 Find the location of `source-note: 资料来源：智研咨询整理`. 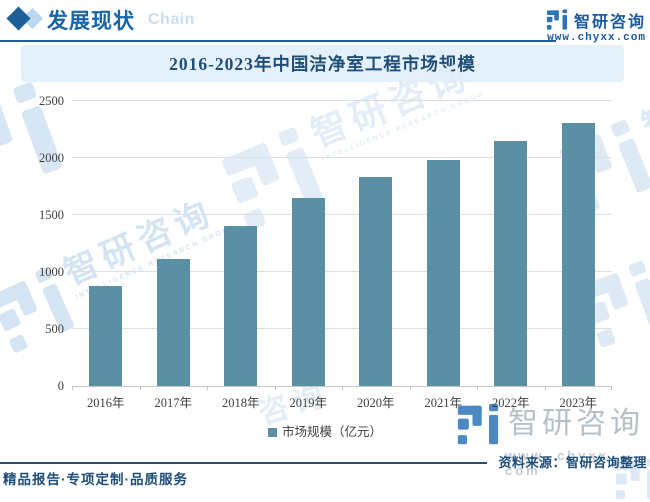

source-note: 资料来源：智研咨询整理 is located at coordinates (572, 462).